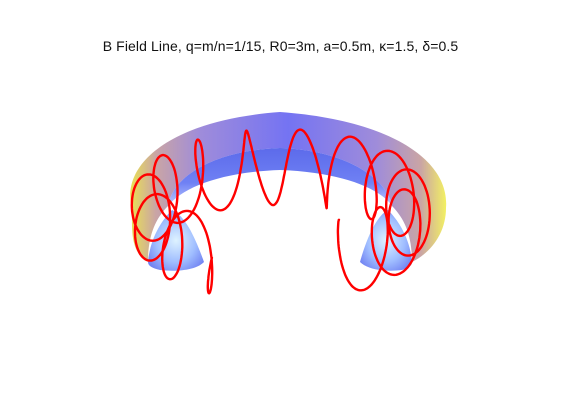 The width and height of the screenshot is (561, 420). I want to click on right-cross-section, so click(386, 240).